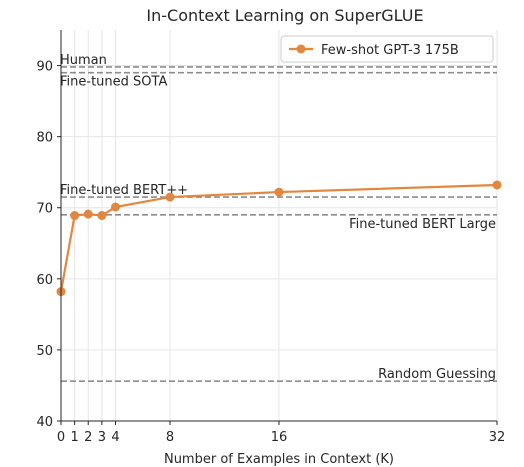  I want to click on y-tick-label: 70, so click(44, 209).